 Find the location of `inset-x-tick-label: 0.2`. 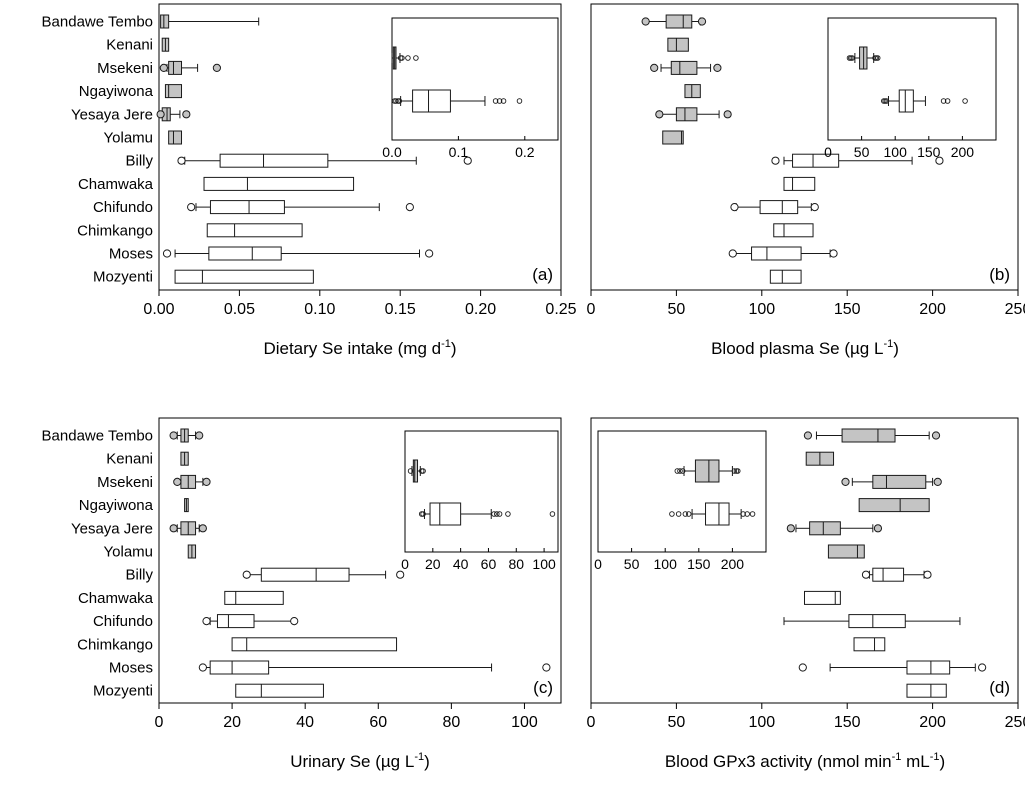

inset-x-tick-label: 0.2 is located at coordinates (525, 152).